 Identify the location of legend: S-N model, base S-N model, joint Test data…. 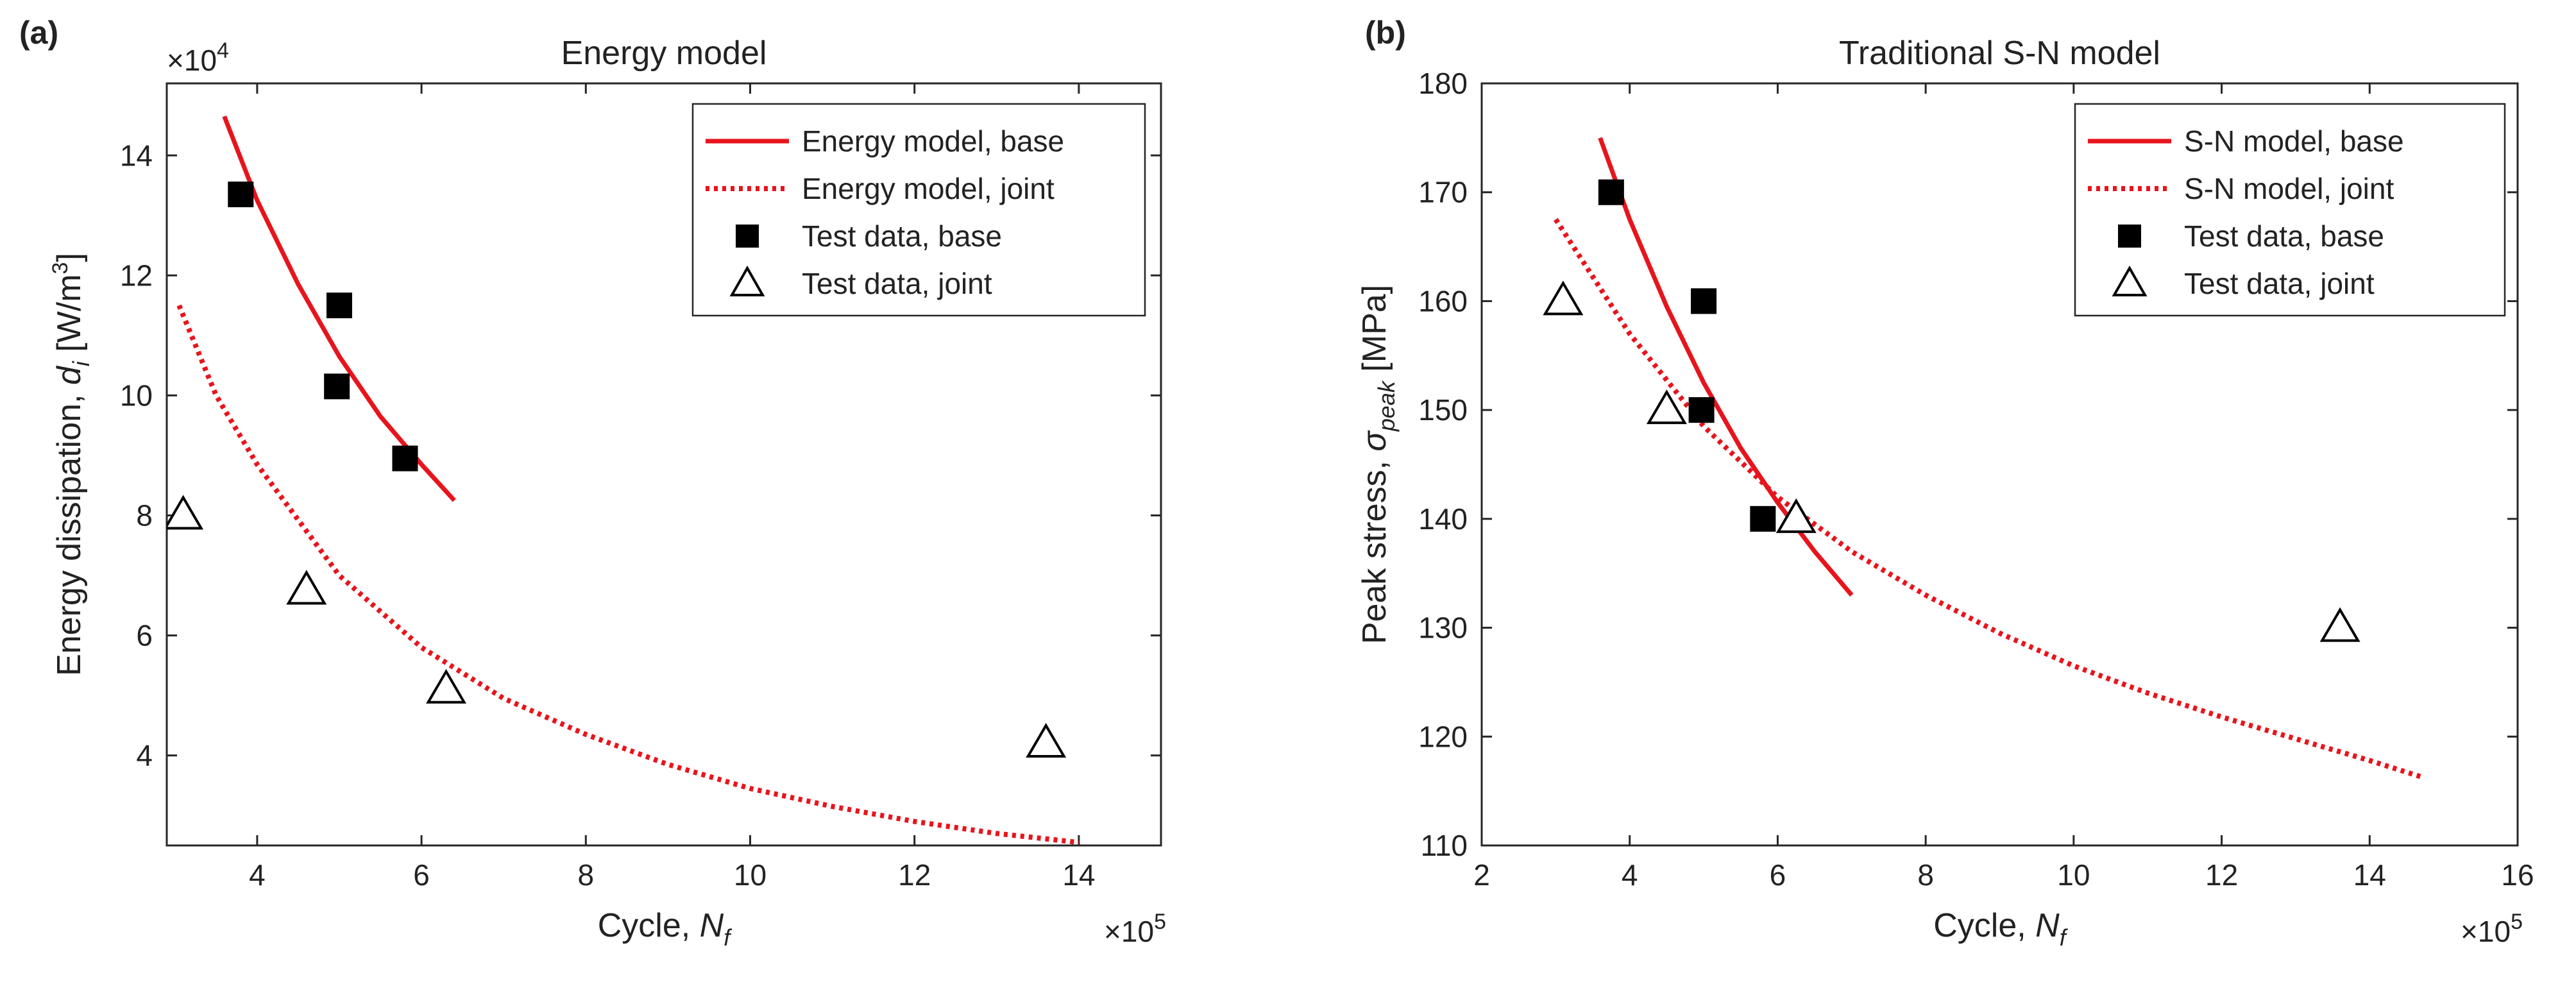
(2290, 210).